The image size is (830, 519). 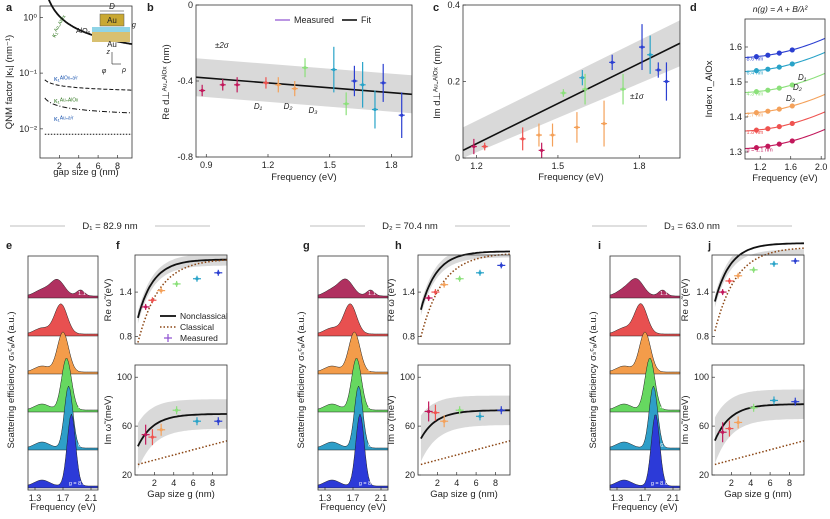 I want to click on spectra-ylabel: Scattering efficiency σₛᶜₐ/A (a.u.), so click(x=593, y=379).